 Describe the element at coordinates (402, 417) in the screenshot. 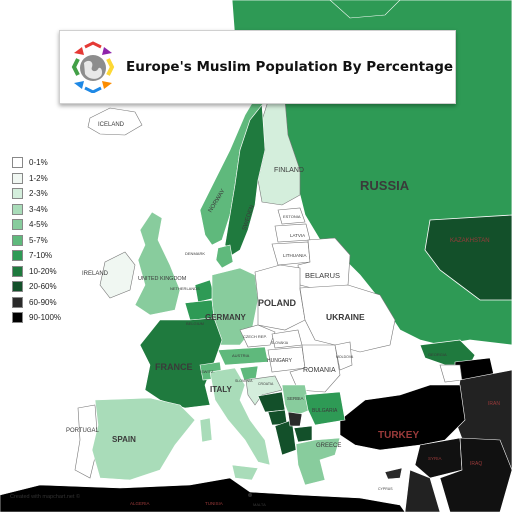

I see `region-turkey` at that location.